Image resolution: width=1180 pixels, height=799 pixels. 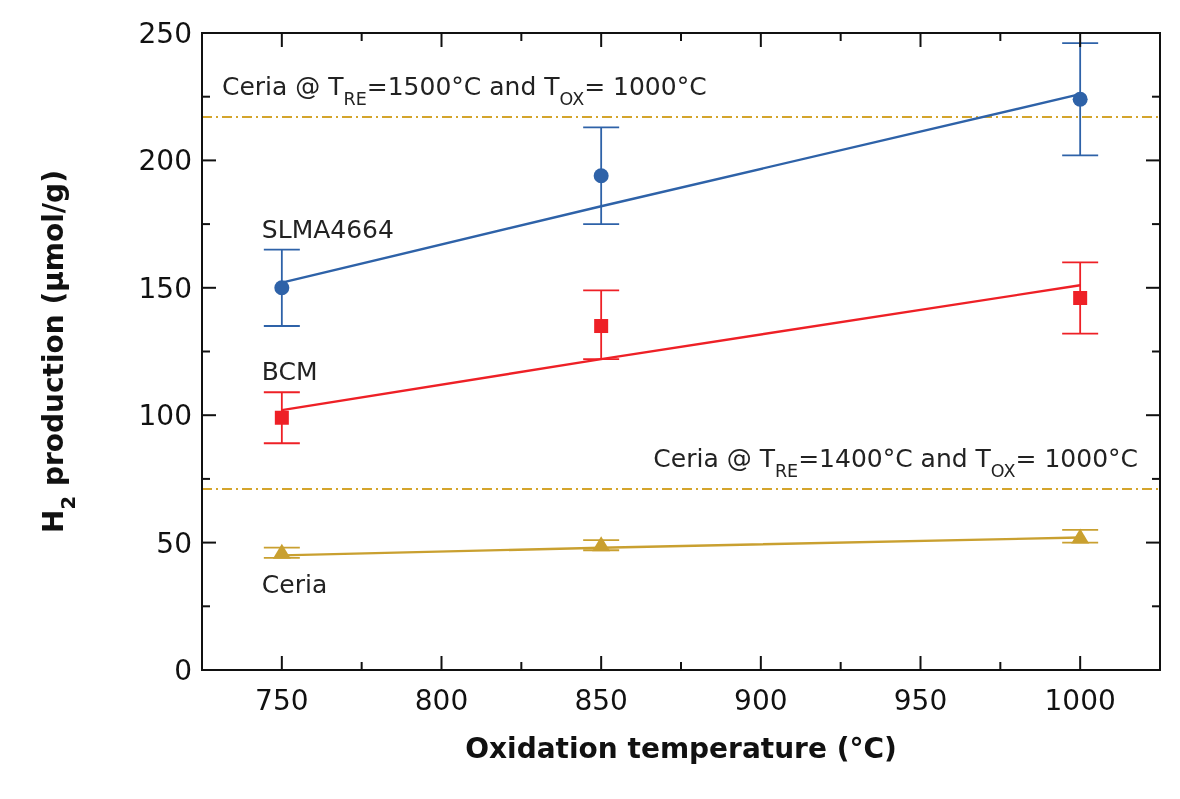 What do you see at coordinates (165, 416) in the screenshot?
I see `y-tick-label: 100` at bounding box center [165, 416].